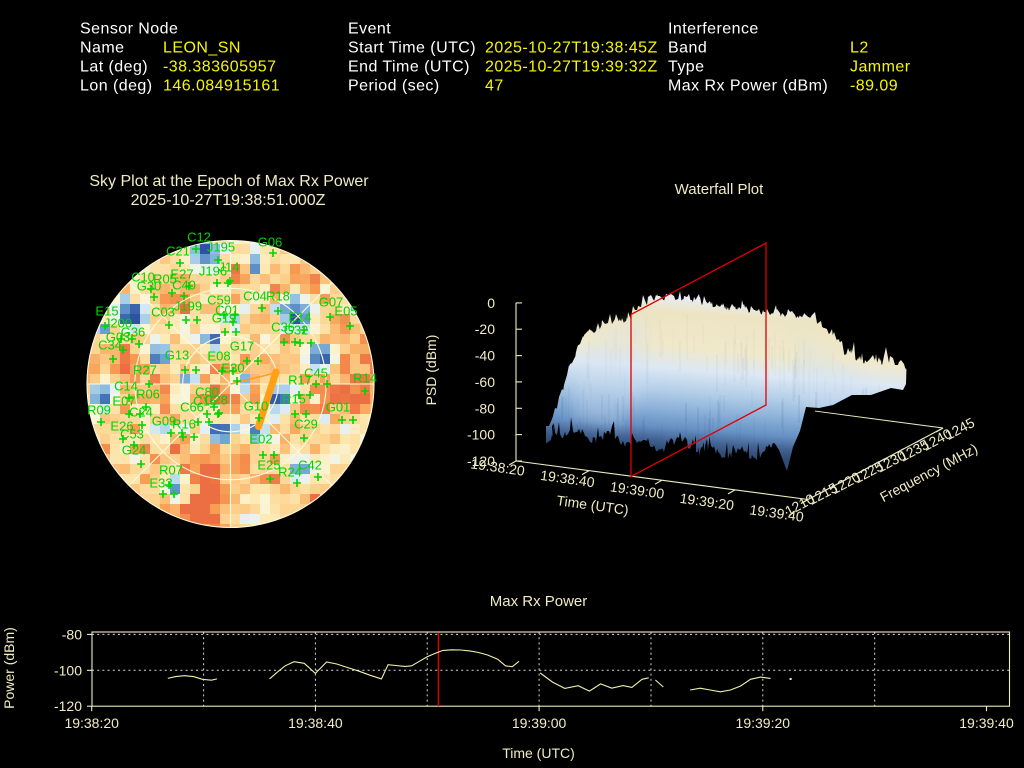 This screenshot has width=1024, height=768. I want to click on svg-text: Max Rx Power (dBm), so click(748, 86).